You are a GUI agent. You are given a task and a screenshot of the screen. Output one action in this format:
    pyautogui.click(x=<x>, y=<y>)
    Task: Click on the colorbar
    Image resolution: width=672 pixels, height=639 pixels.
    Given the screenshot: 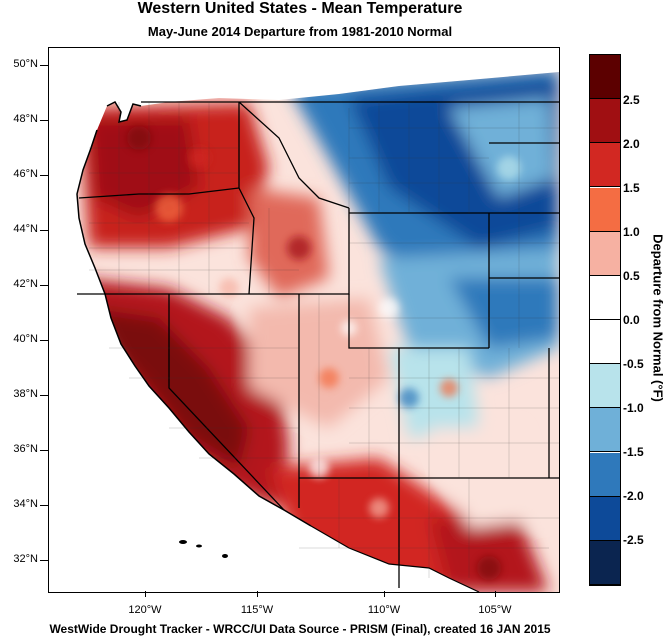 What is the action you would take?
    pyautogui.click(x=605, y=320)
    